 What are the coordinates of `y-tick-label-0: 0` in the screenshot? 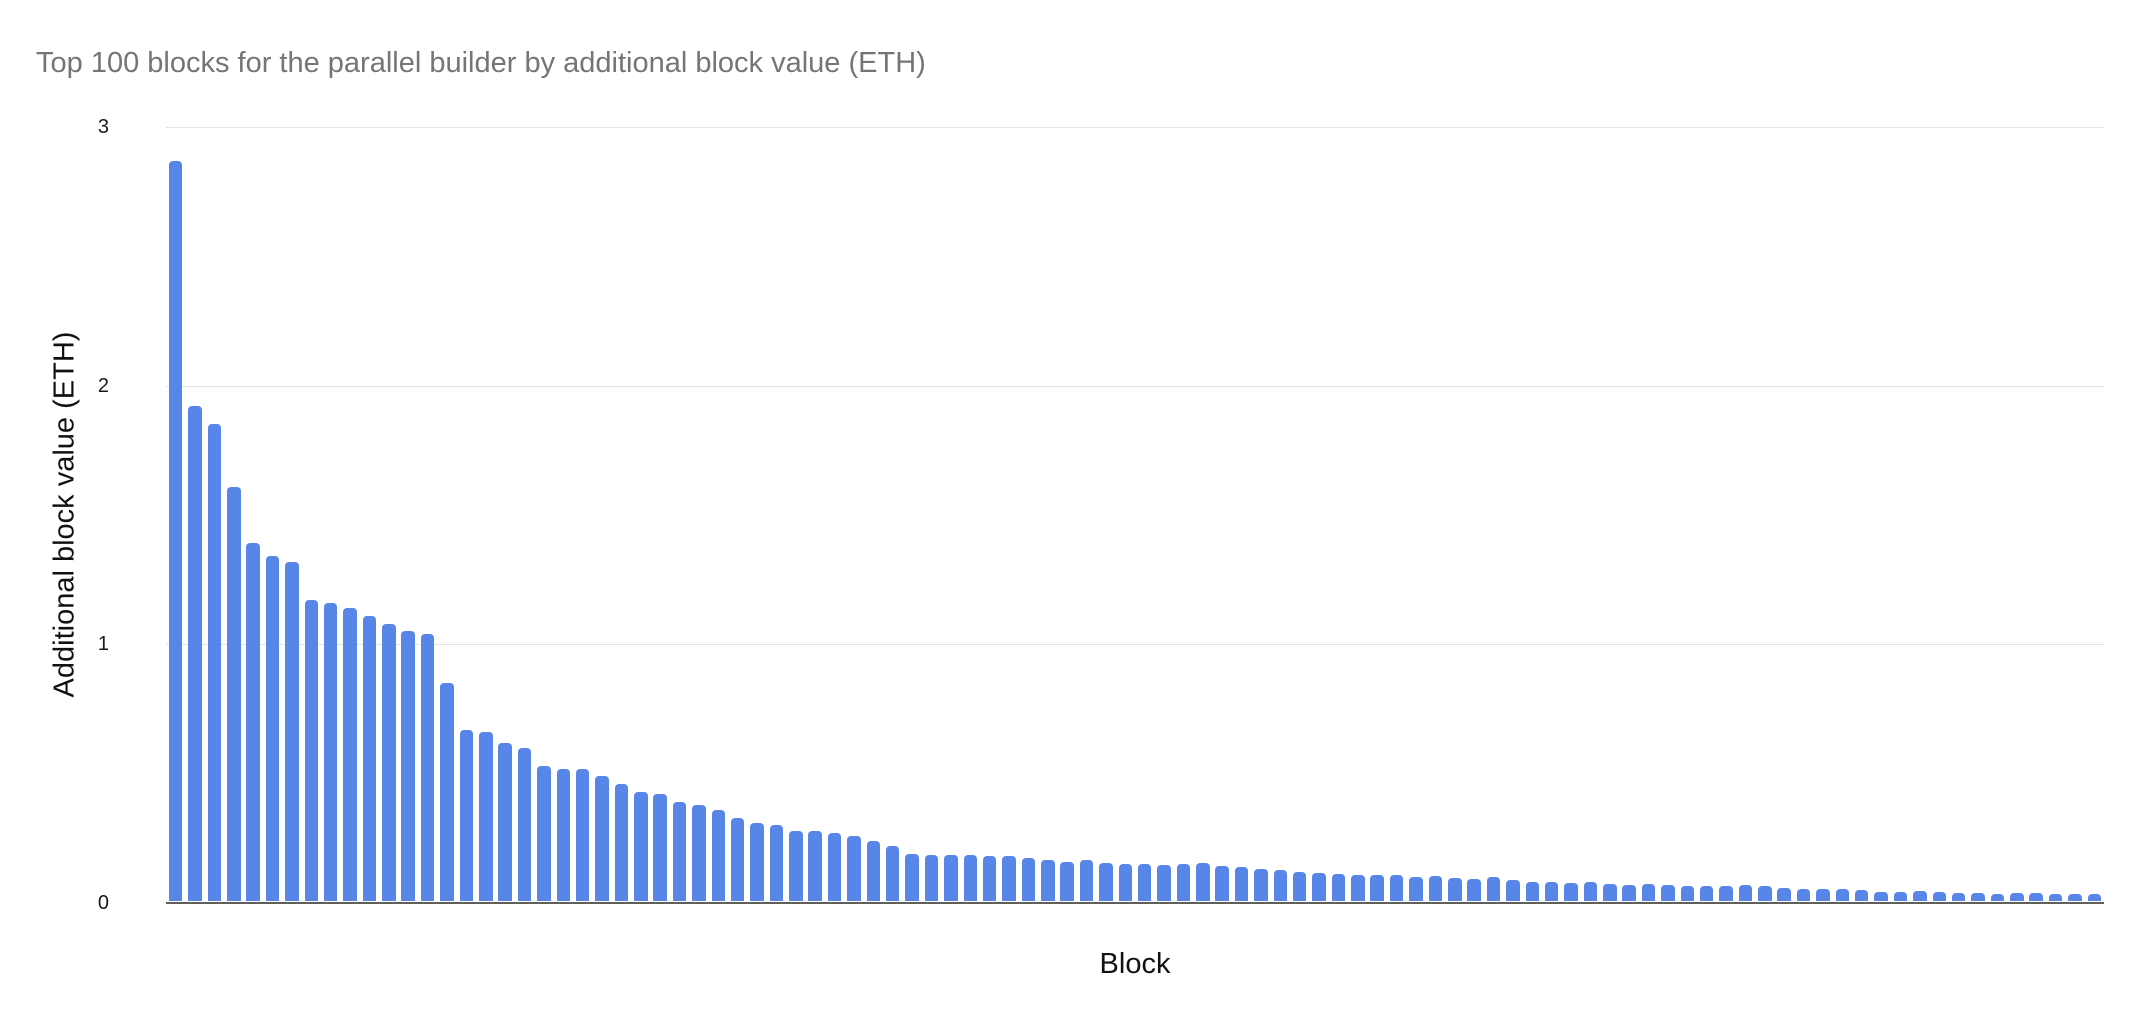 It's located at (103, 903).